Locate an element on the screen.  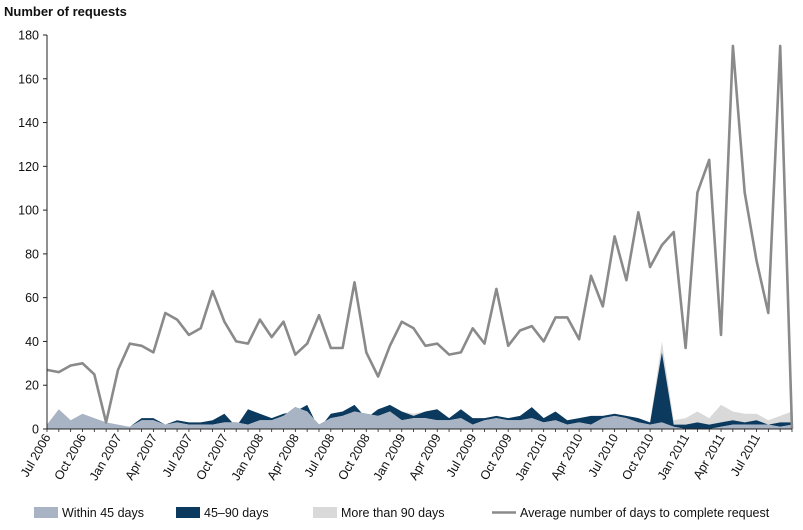
legend-label: More than 90 days is located at coordinates (393, 513).